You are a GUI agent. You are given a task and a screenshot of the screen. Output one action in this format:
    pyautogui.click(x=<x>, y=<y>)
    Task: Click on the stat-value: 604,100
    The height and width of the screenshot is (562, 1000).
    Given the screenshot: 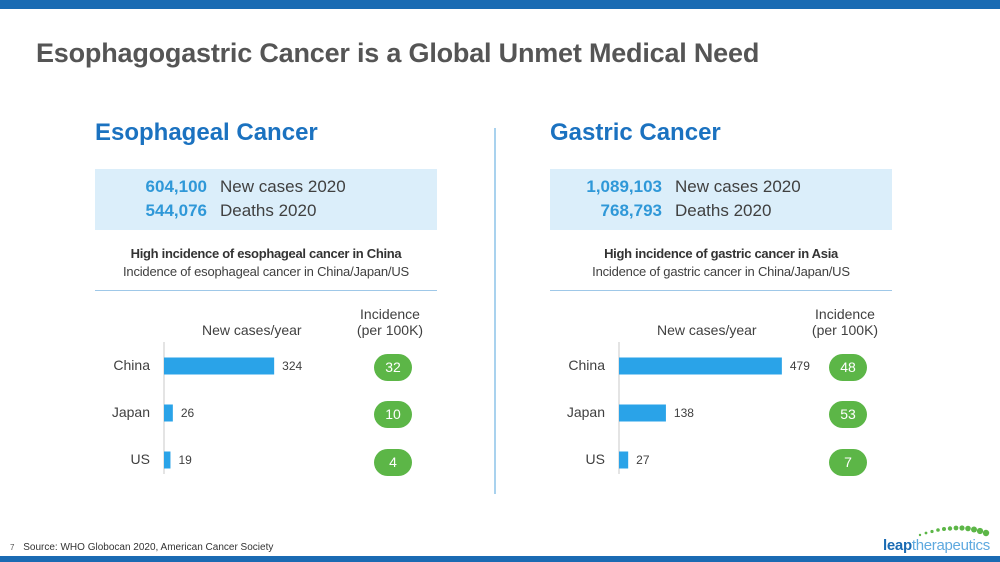 What is the action you would take?
    pyautogui.click(x=176, y=186)
    